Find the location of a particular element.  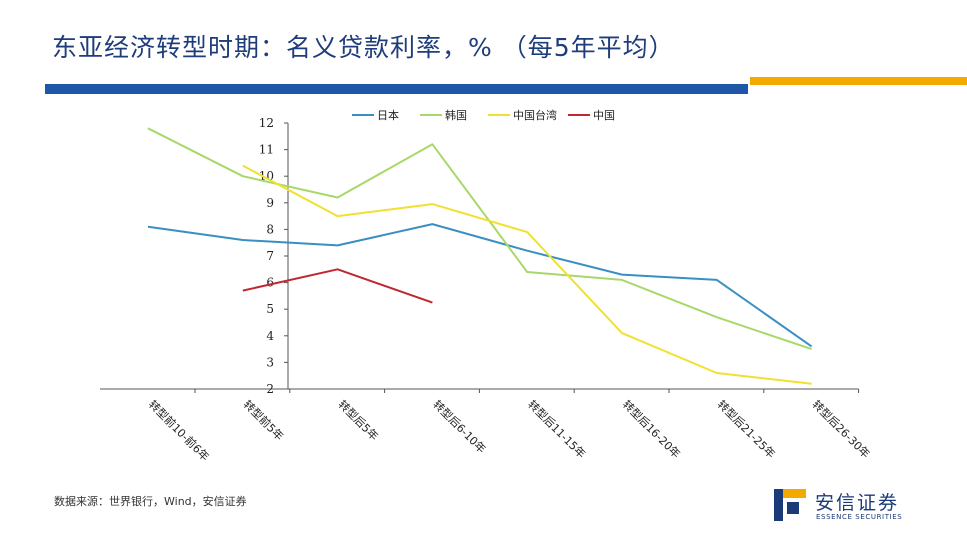

y-tick-label: 4 is located at coordinates (270, 336).